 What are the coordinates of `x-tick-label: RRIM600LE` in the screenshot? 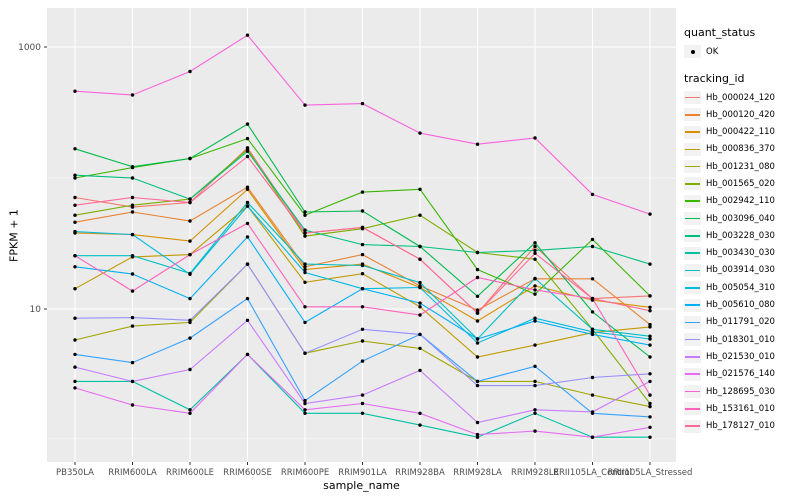 It's located at (190, 473).